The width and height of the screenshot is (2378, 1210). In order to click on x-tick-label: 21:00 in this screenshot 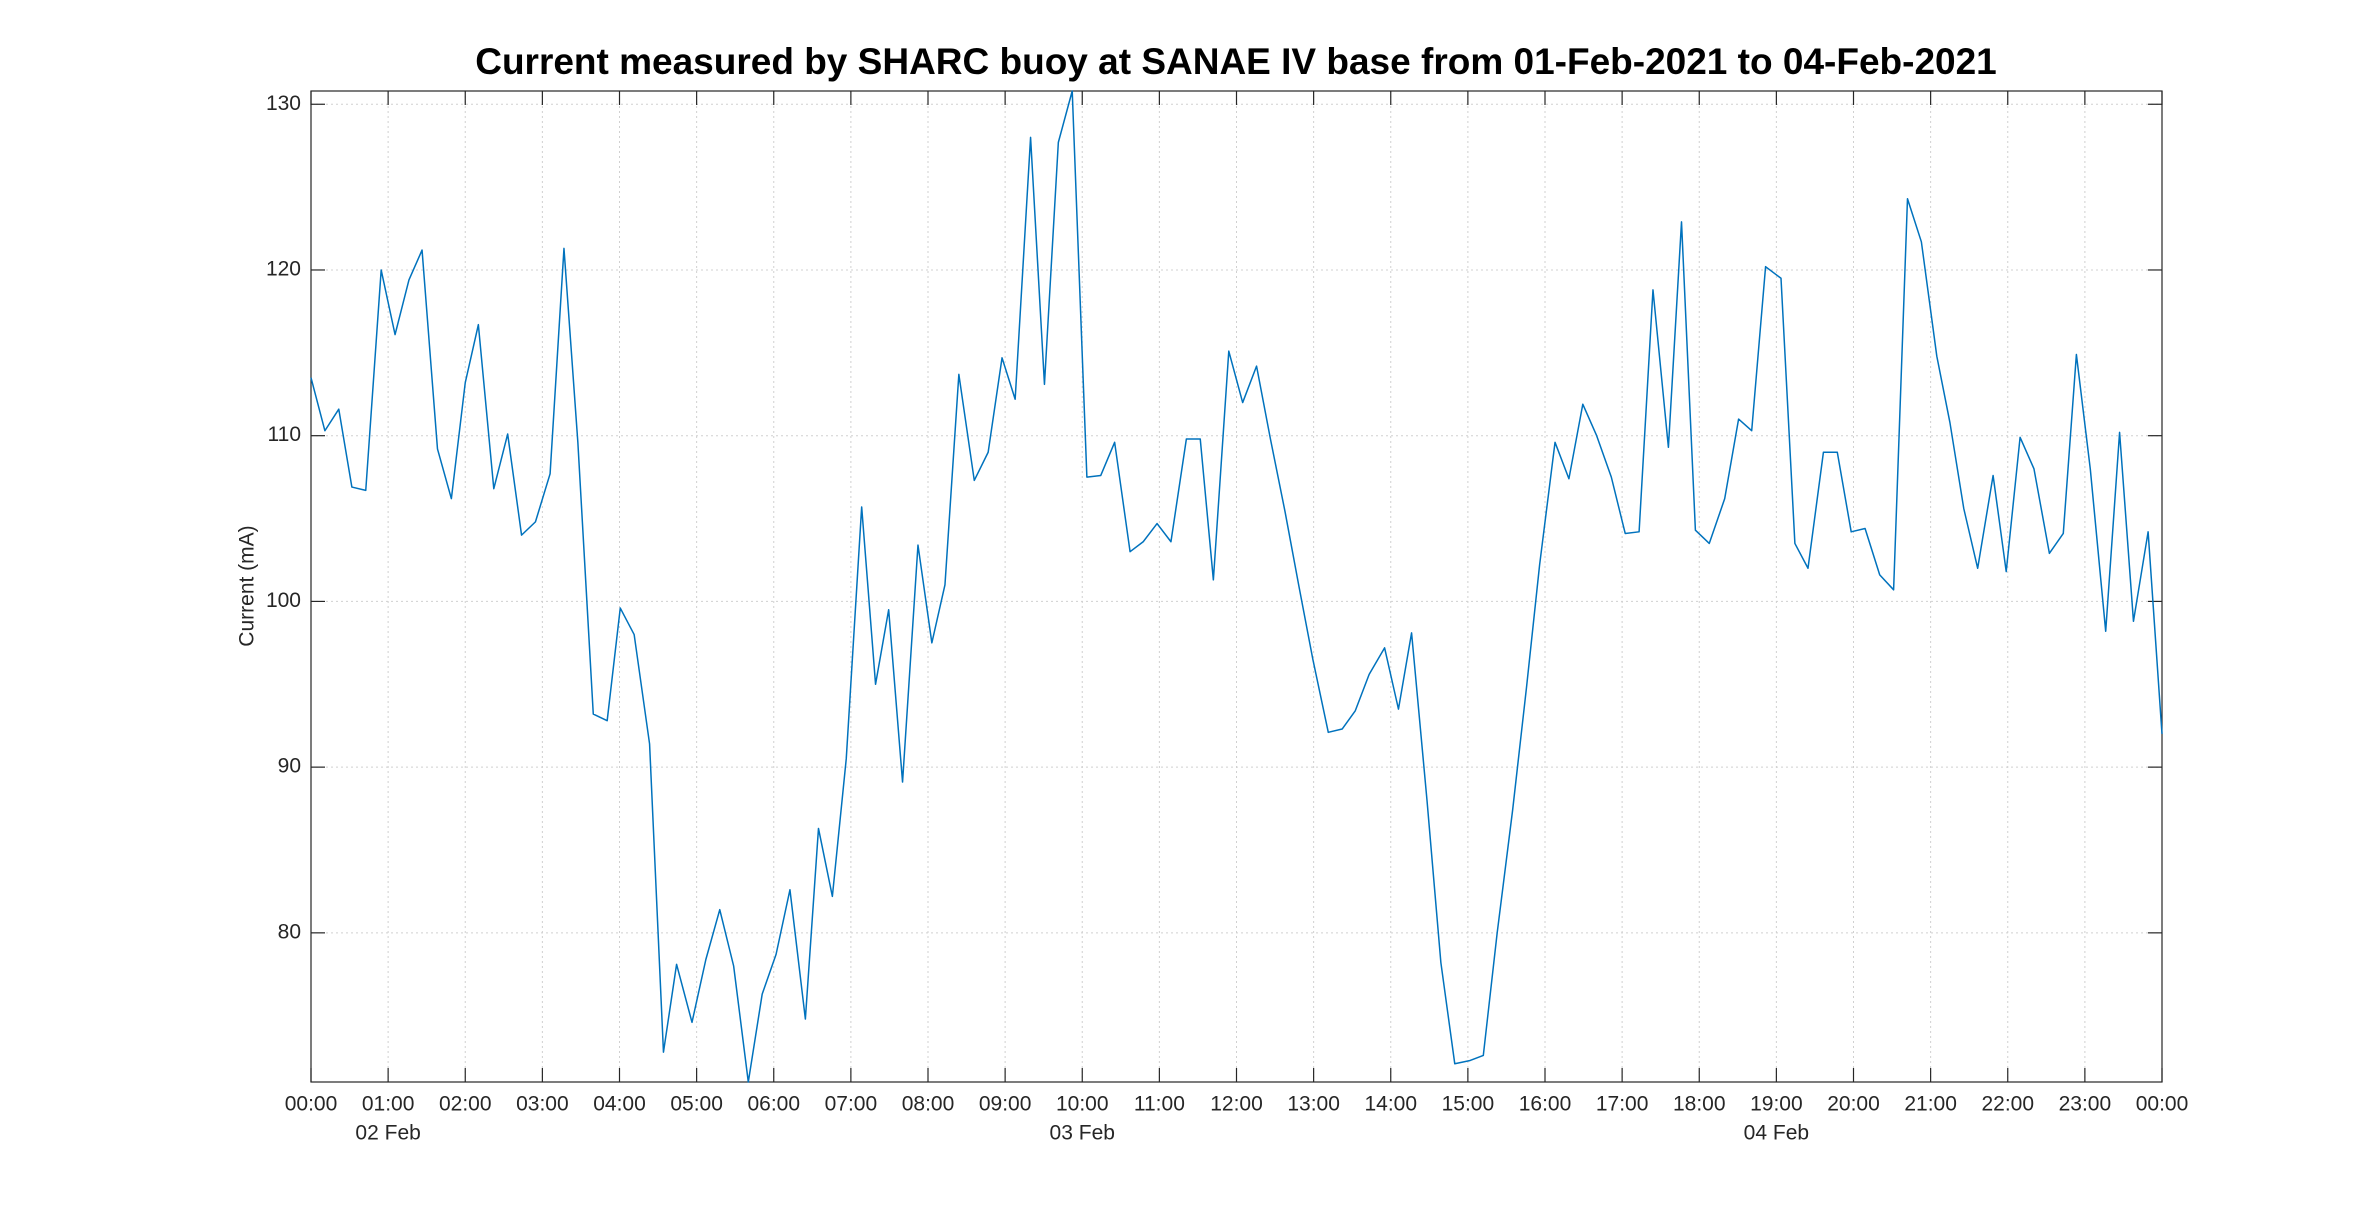, I will do `click(1930, 1104)`.